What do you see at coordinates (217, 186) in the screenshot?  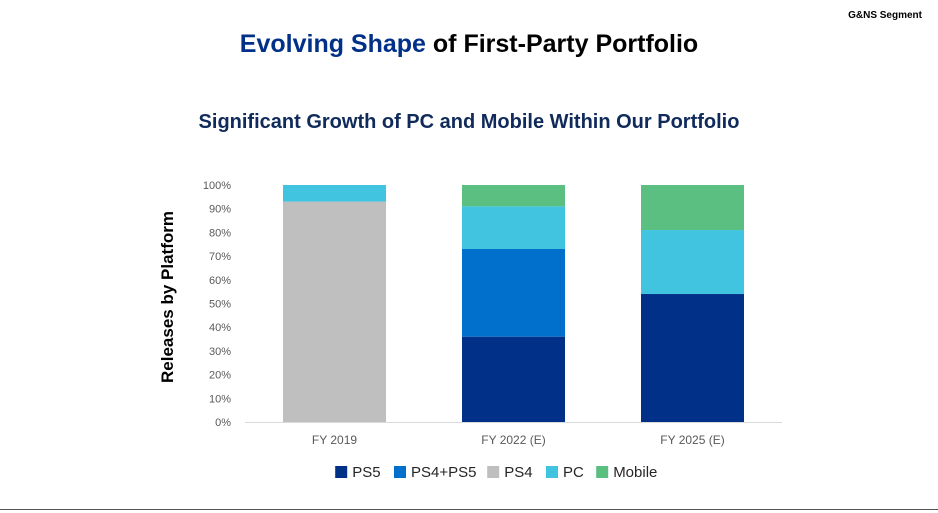 I see `y-tick-label: 100%` at bounding box center [217, 186].